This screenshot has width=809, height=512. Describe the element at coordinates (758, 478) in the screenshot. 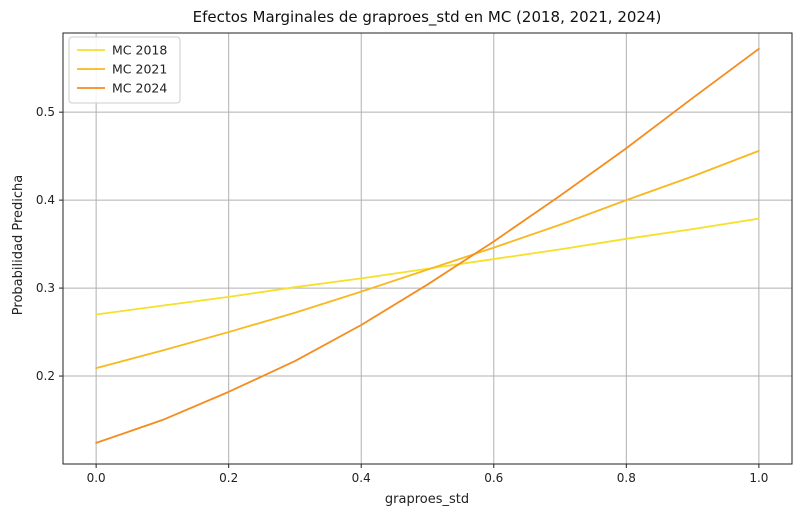

I see `x-tick-label: 1.0` at that location.